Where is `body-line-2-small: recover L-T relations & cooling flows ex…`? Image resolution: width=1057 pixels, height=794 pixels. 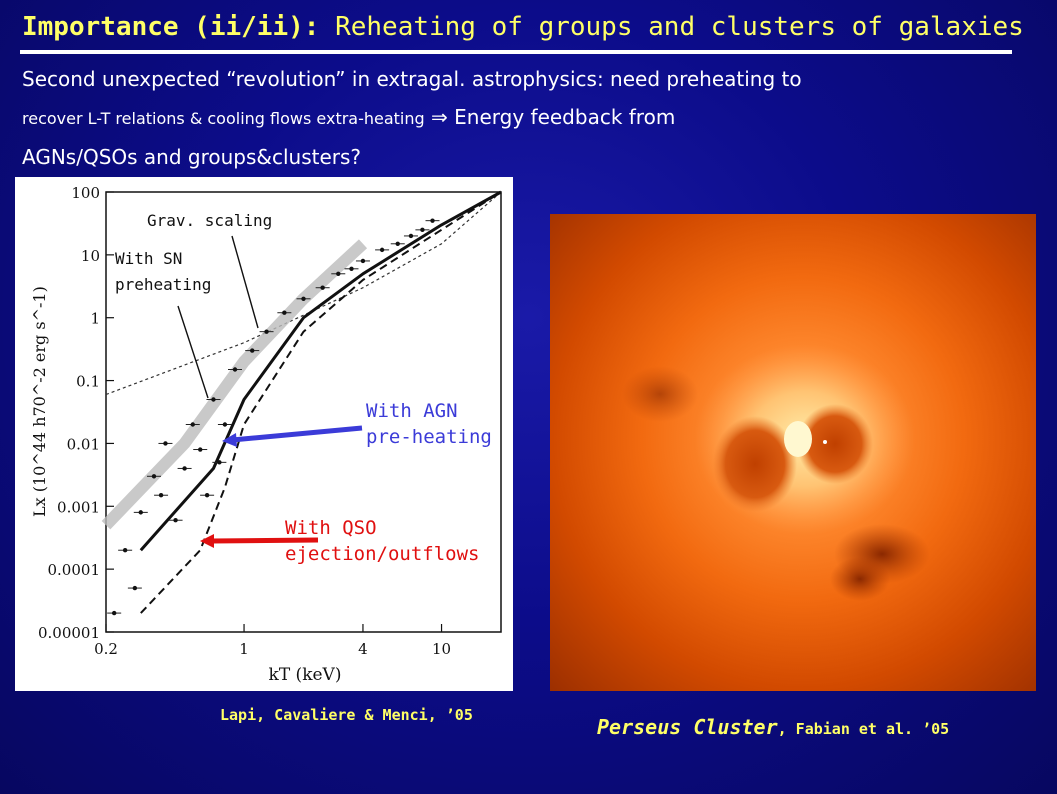 body-line-2-small: recover L-T relations & cooling flows ex… is located at coordinates (223, 118).